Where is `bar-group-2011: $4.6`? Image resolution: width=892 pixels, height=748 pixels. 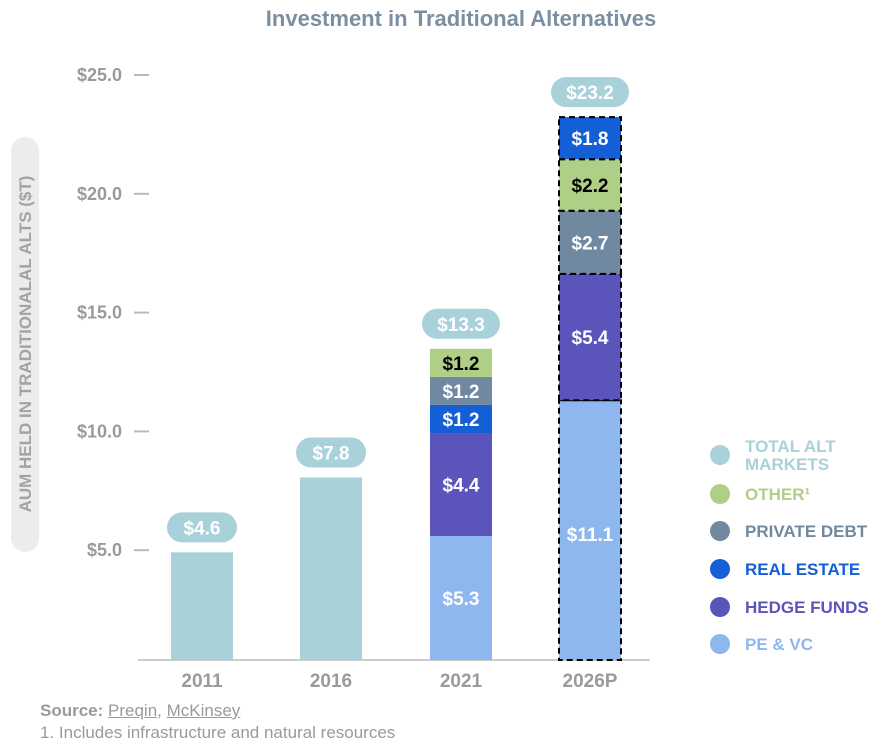 bar-group-2011: $4.6 is located at coordinates (202, 586).